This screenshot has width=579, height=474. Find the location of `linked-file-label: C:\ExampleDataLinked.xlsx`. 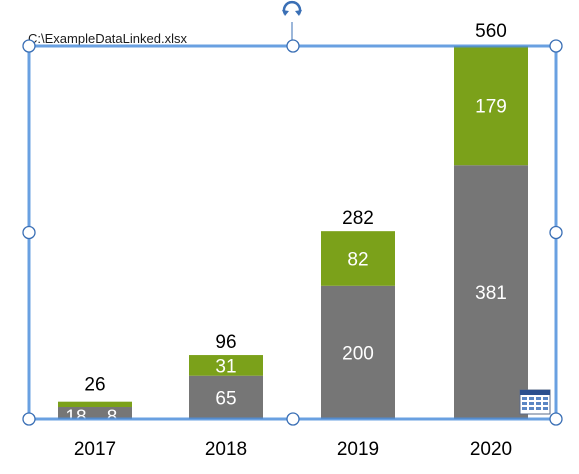

linked-file-label: C:\ExampleDataLinked.xlsx is located at coordinates (107, 38).